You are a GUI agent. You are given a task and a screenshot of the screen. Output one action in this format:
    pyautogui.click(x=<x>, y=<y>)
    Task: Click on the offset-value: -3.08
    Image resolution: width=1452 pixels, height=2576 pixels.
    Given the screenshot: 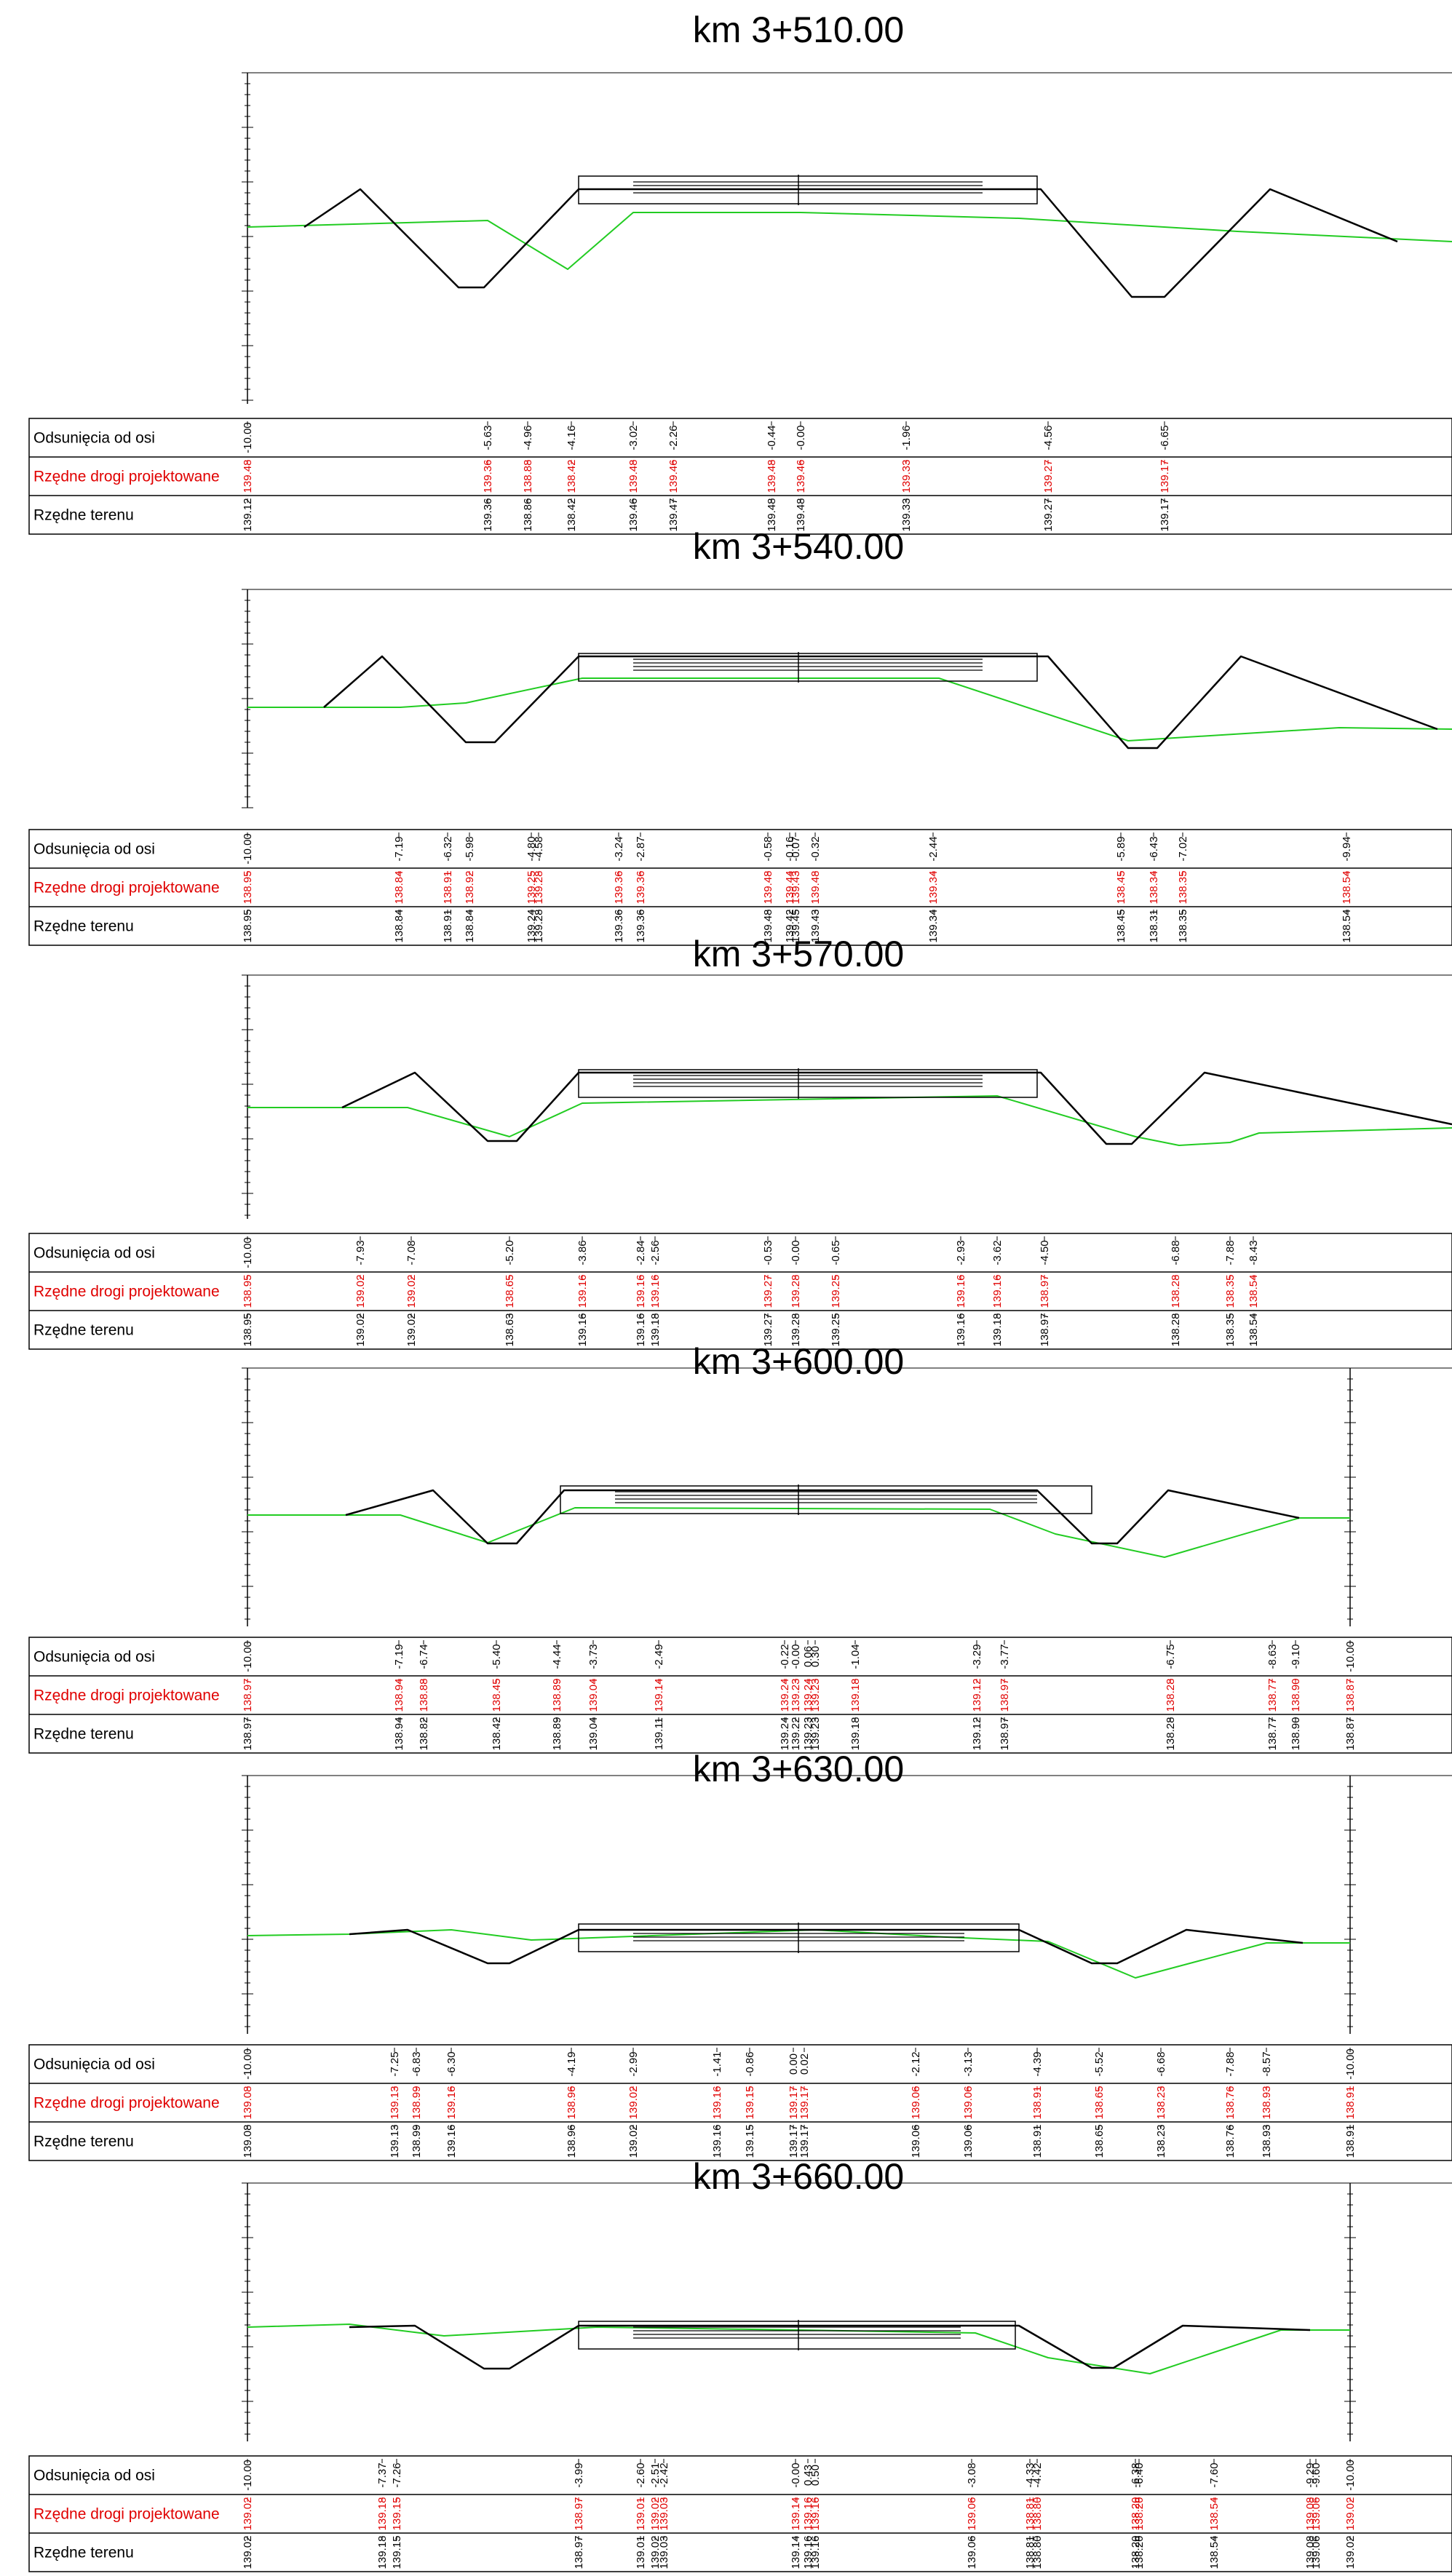 What is the action you would take?
    pyautogui.click(x=972, y=2474)
    